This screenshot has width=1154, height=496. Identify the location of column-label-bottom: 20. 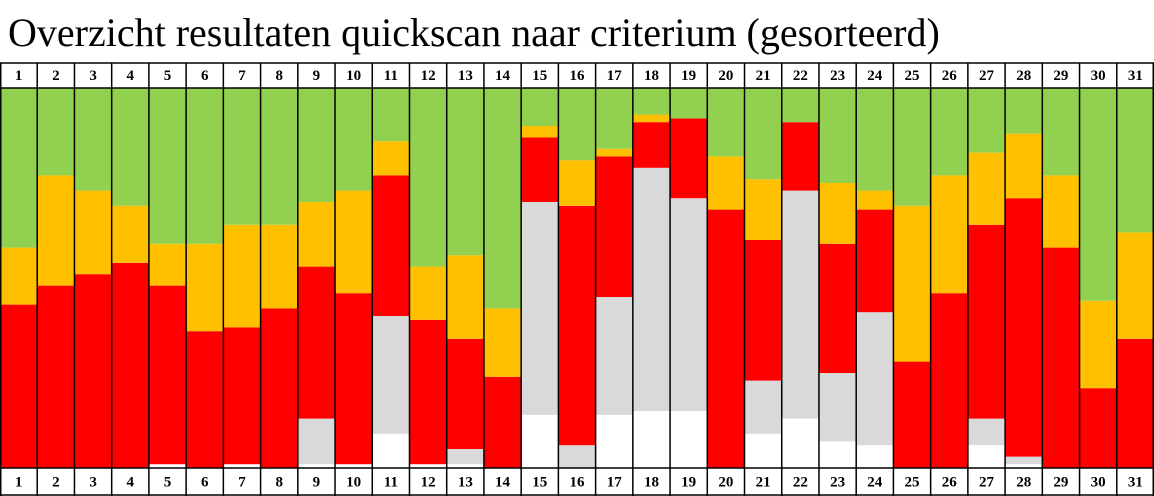
(725, 482).